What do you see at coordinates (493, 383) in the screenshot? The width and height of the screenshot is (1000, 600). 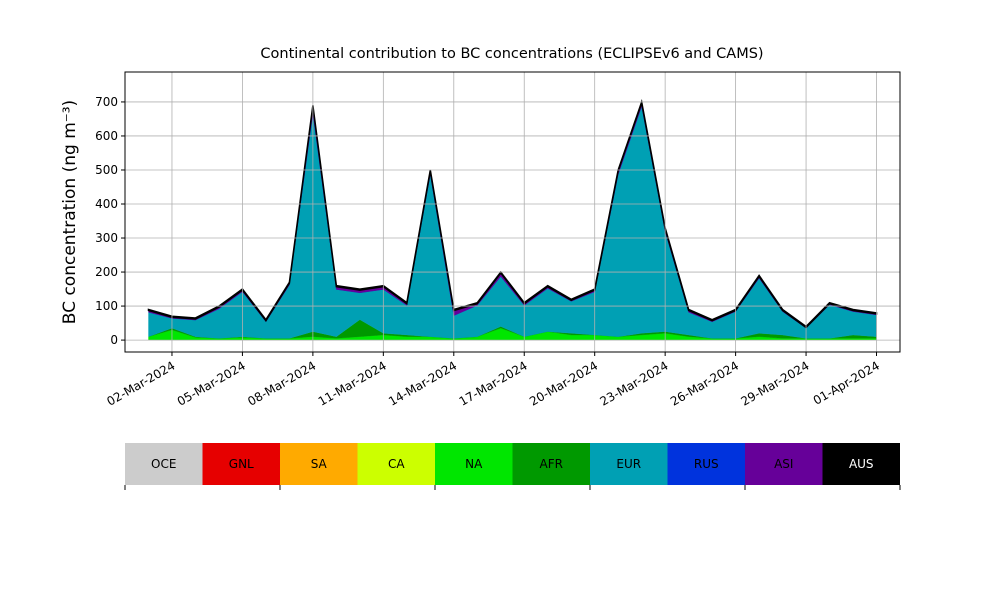 I see `x-tick-label: 17-Mar-2024` at bounding box center [493, 383].